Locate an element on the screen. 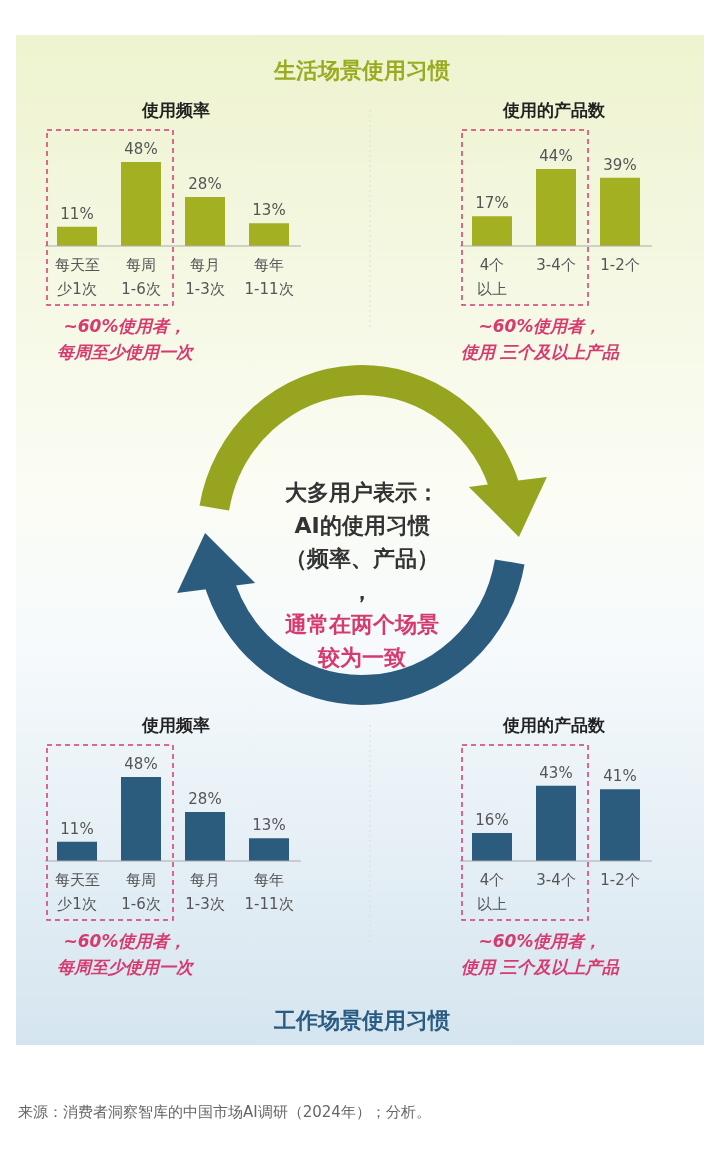  data-label: 43% is located at coordinates (556, 772).